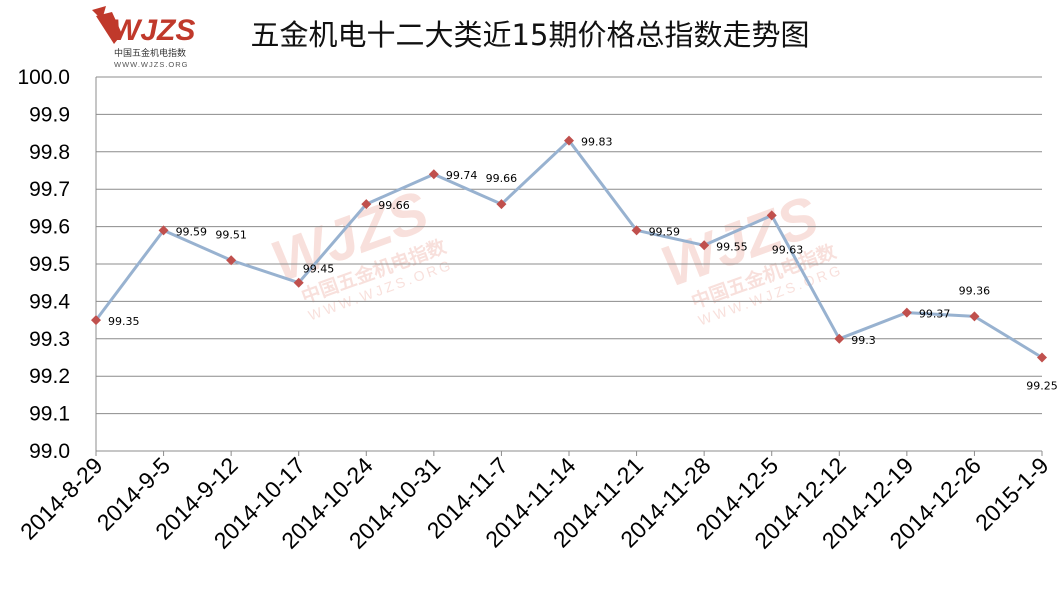 This screenshot has width=1060, height=590. Describe the element at coordinates (124, 321) in the screenshot. I see `data-label-2014-8-29: 99.35` at that location.